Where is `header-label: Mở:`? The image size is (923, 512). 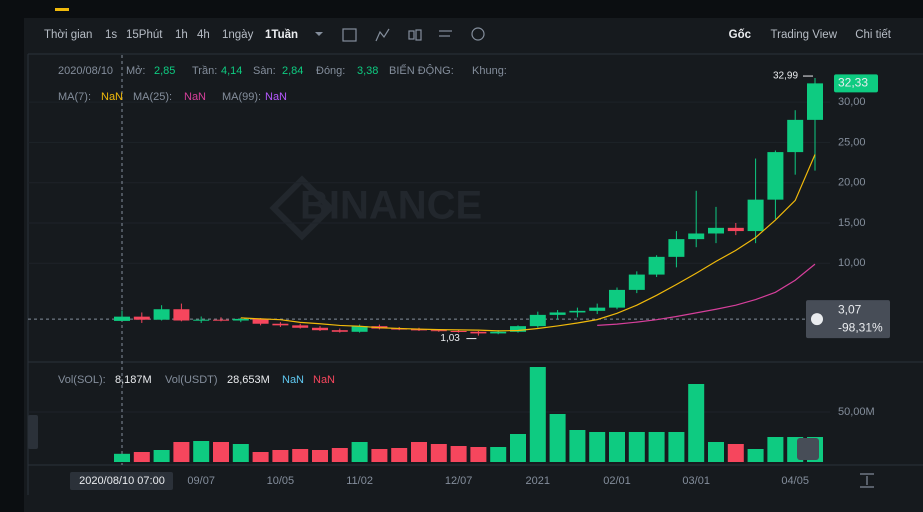 header-label: Mở: is located at coordinates (135, 71).